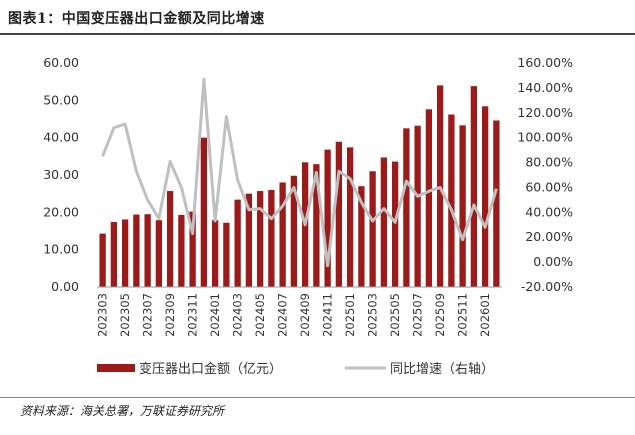 The image size is (635, 435). I want to click on left-axis: 0.00 10.00 20.00 30.00 40.00 50.00 60.00, so click(61, 174).